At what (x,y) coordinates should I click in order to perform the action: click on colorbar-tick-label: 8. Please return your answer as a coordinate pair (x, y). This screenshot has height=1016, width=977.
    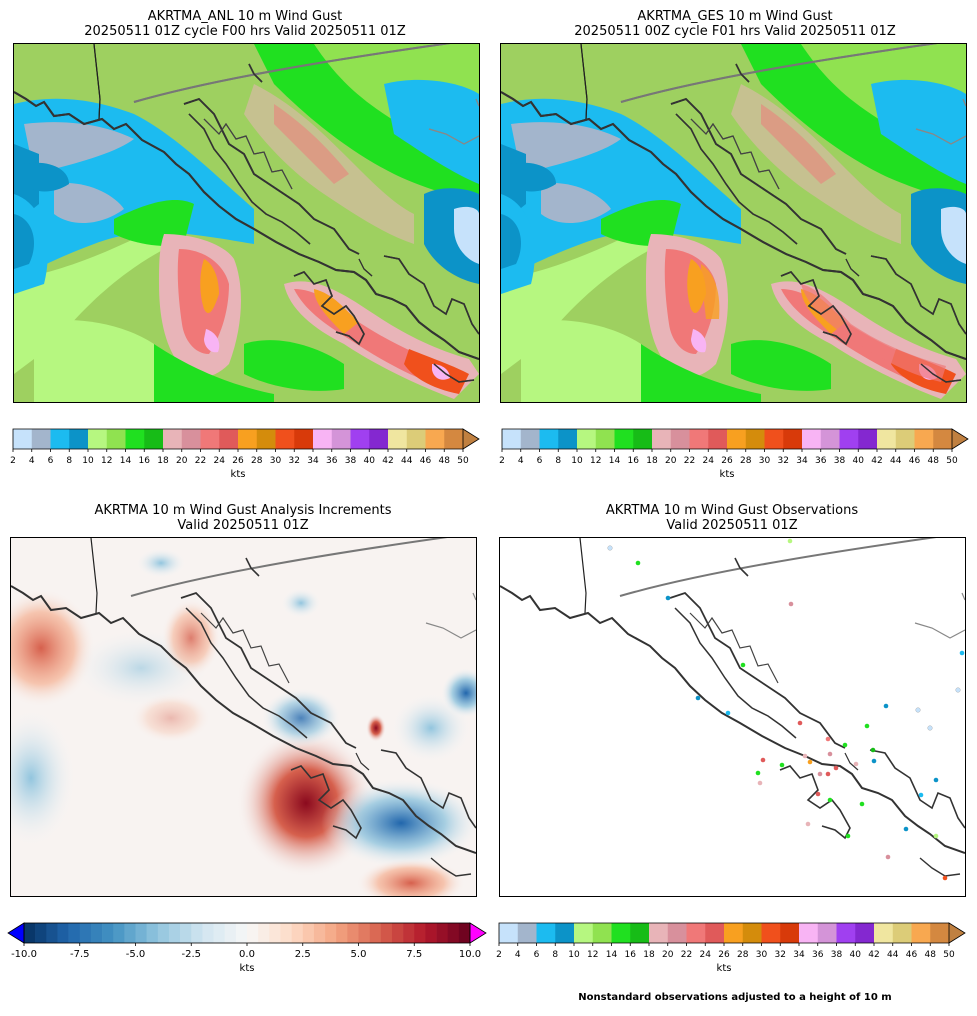
    Looking at the image, I should click on (69, 461).